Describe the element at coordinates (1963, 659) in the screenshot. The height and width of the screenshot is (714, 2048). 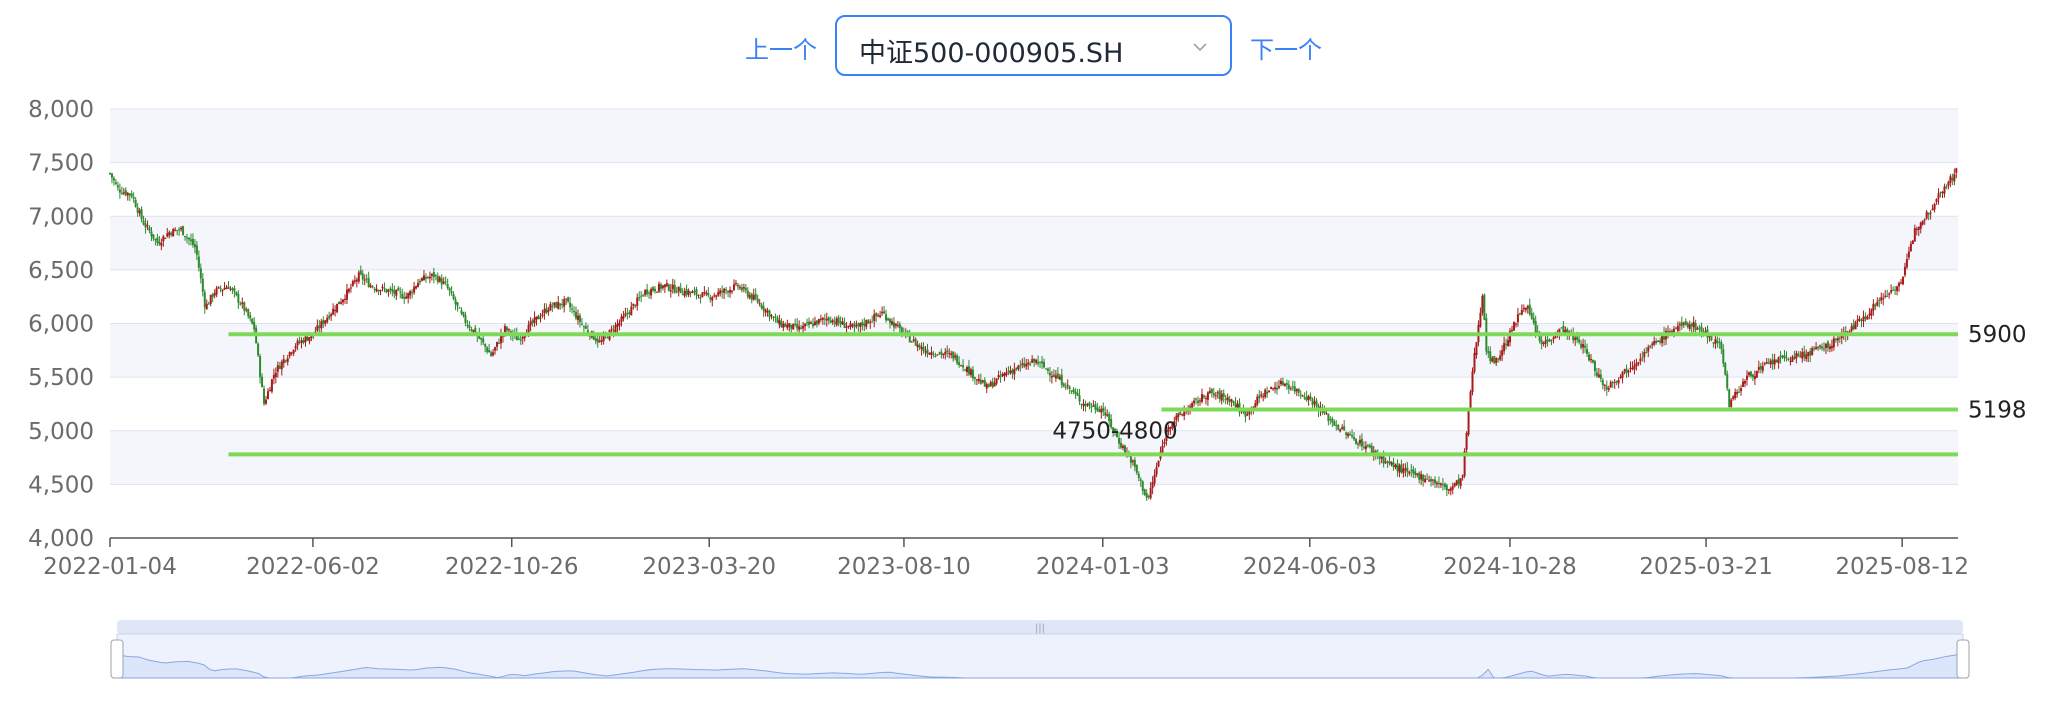
I see `zoom-slider-right-handle` at that location.